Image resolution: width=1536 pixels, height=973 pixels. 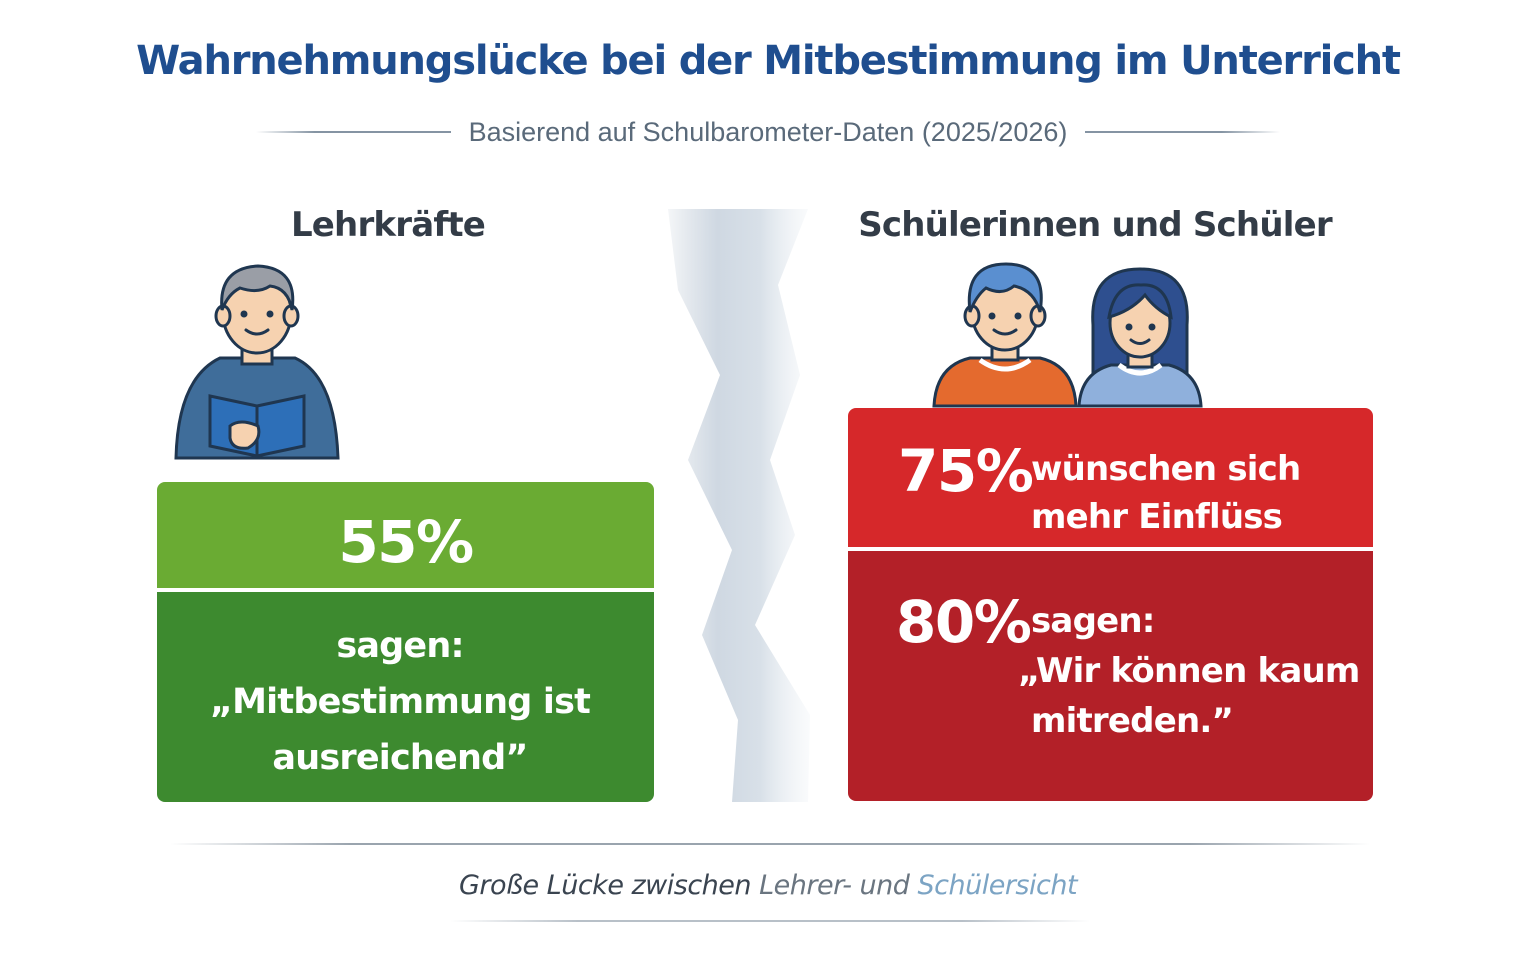 I want to click on teachers-percent: 55%, so click(x=406, y=542).